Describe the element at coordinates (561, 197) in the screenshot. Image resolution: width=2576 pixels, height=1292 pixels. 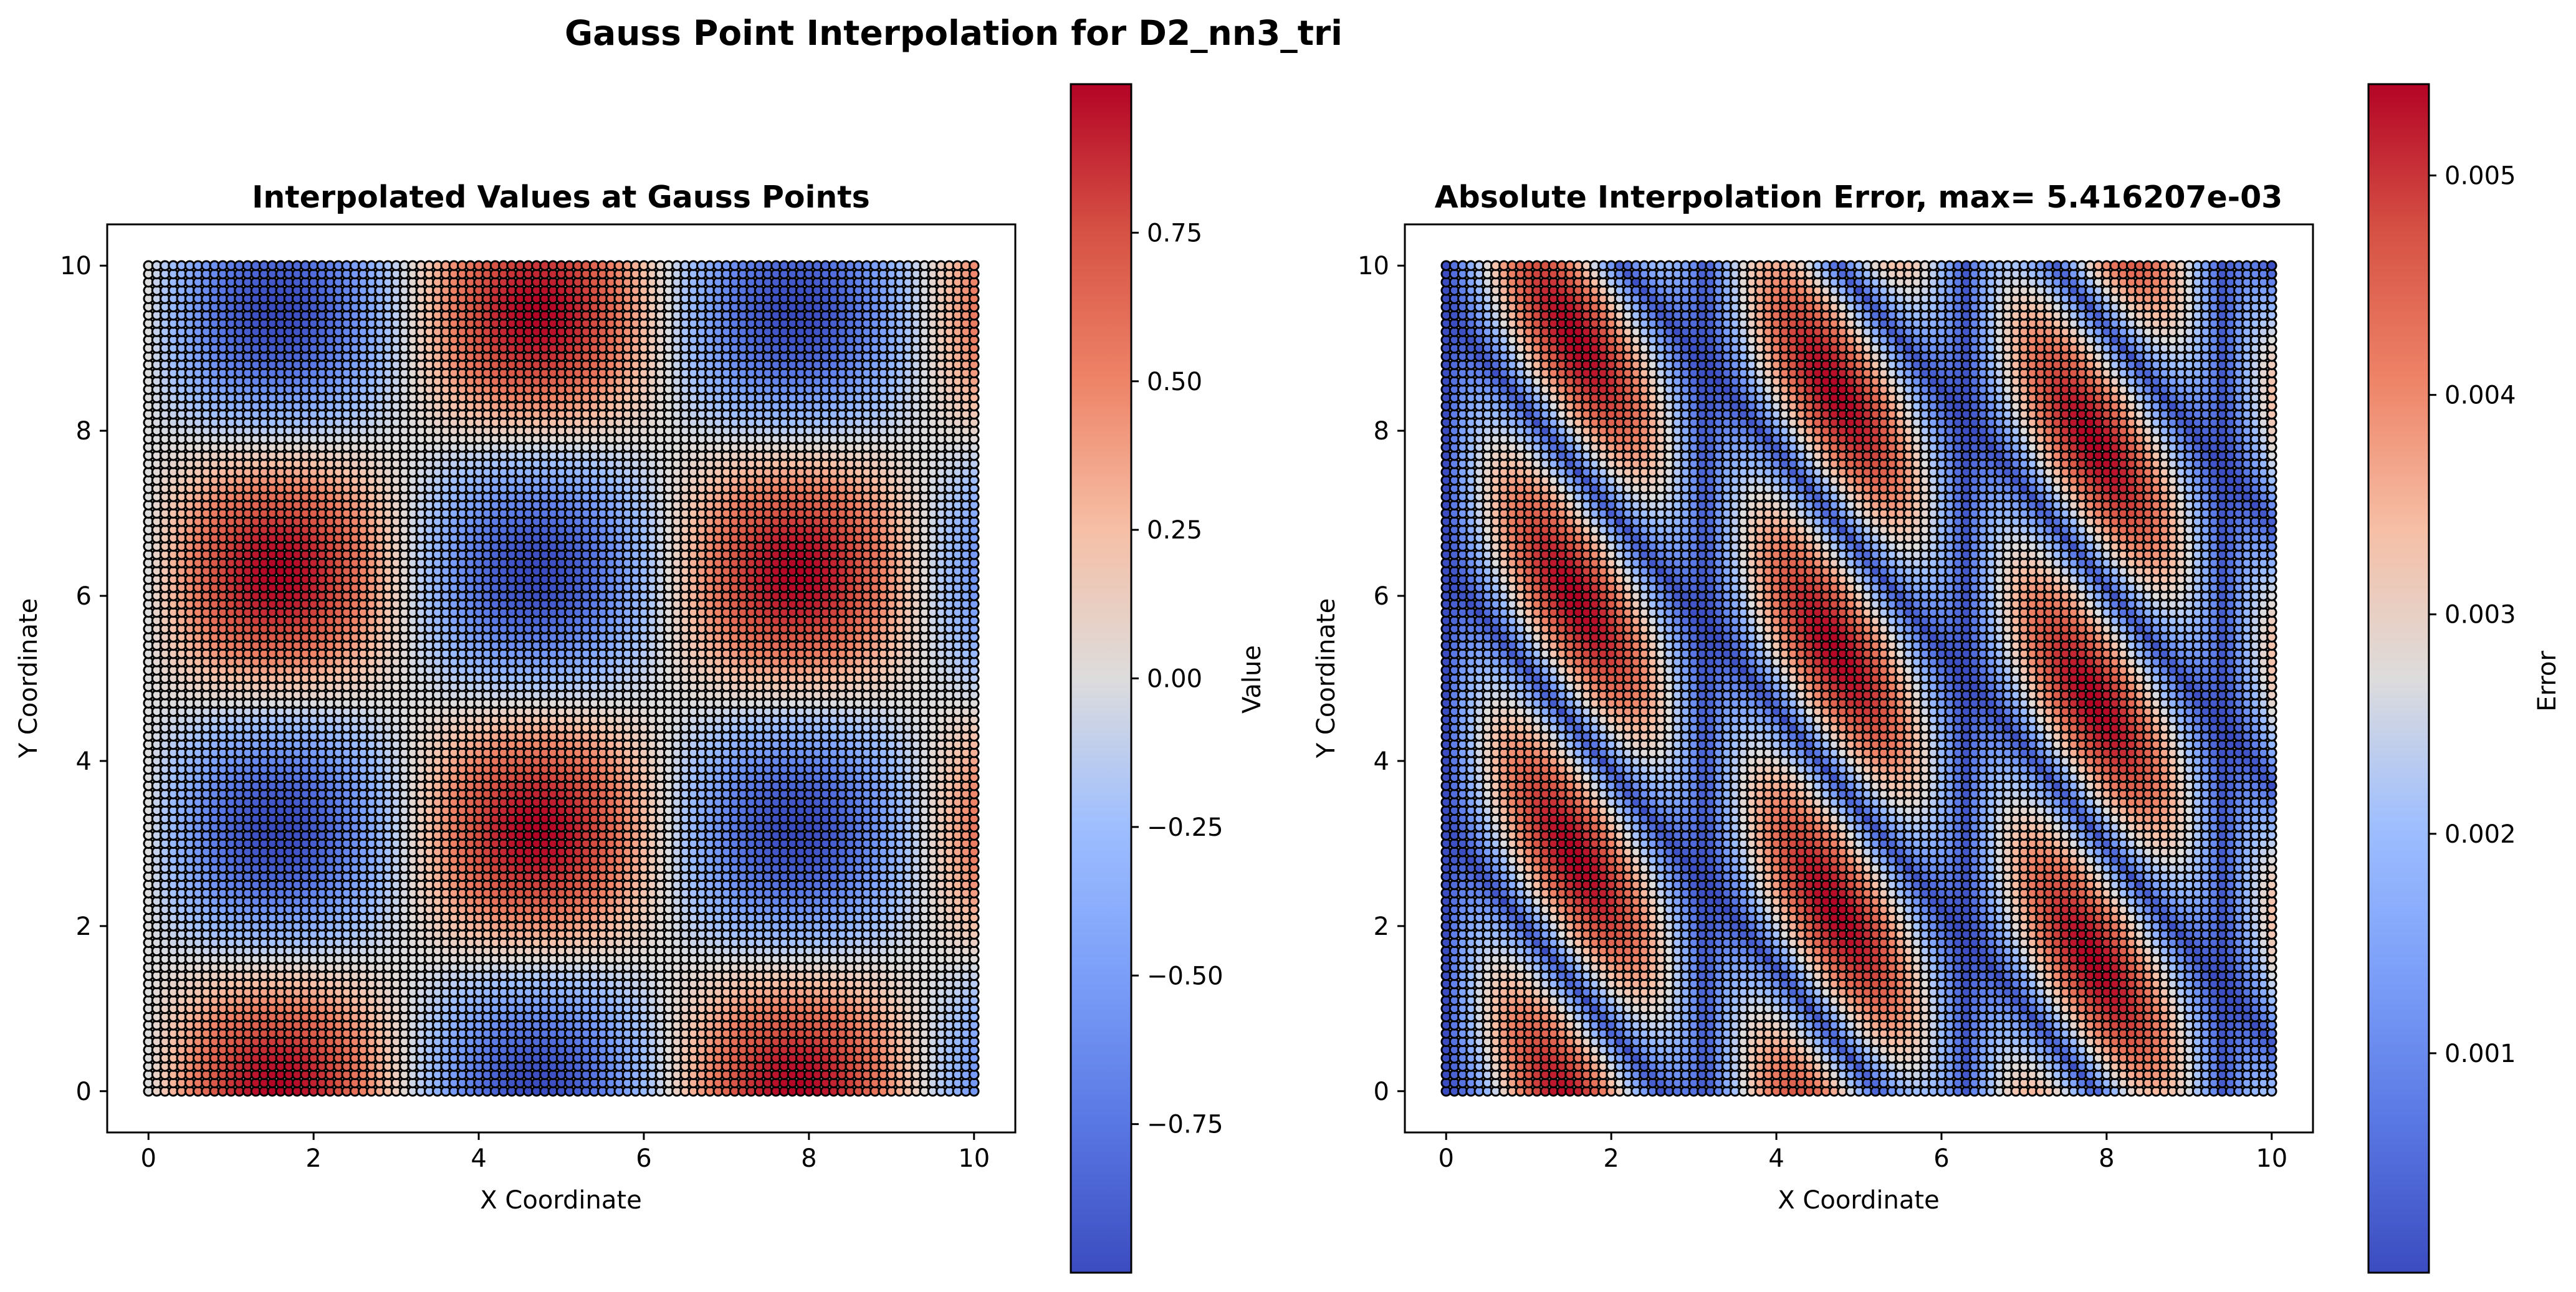
I see `plot-title-values: Interpolated Values at Gauss Points` at that location.